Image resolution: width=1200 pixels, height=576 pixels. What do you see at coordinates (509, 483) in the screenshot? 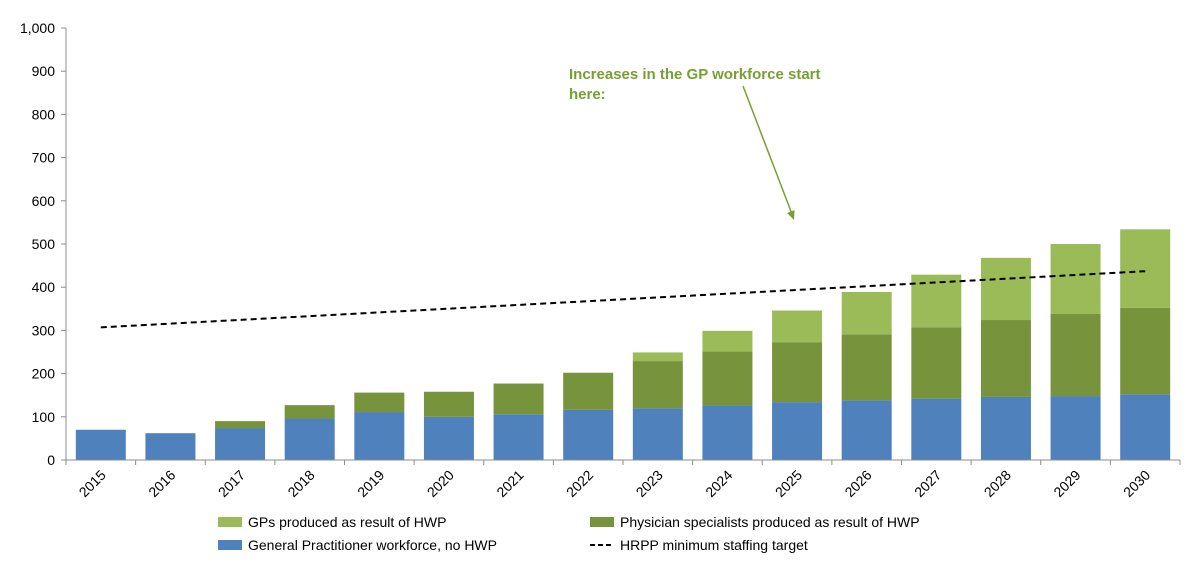
I see `x-tick-label: 2021` at bounding box center [509, 483].